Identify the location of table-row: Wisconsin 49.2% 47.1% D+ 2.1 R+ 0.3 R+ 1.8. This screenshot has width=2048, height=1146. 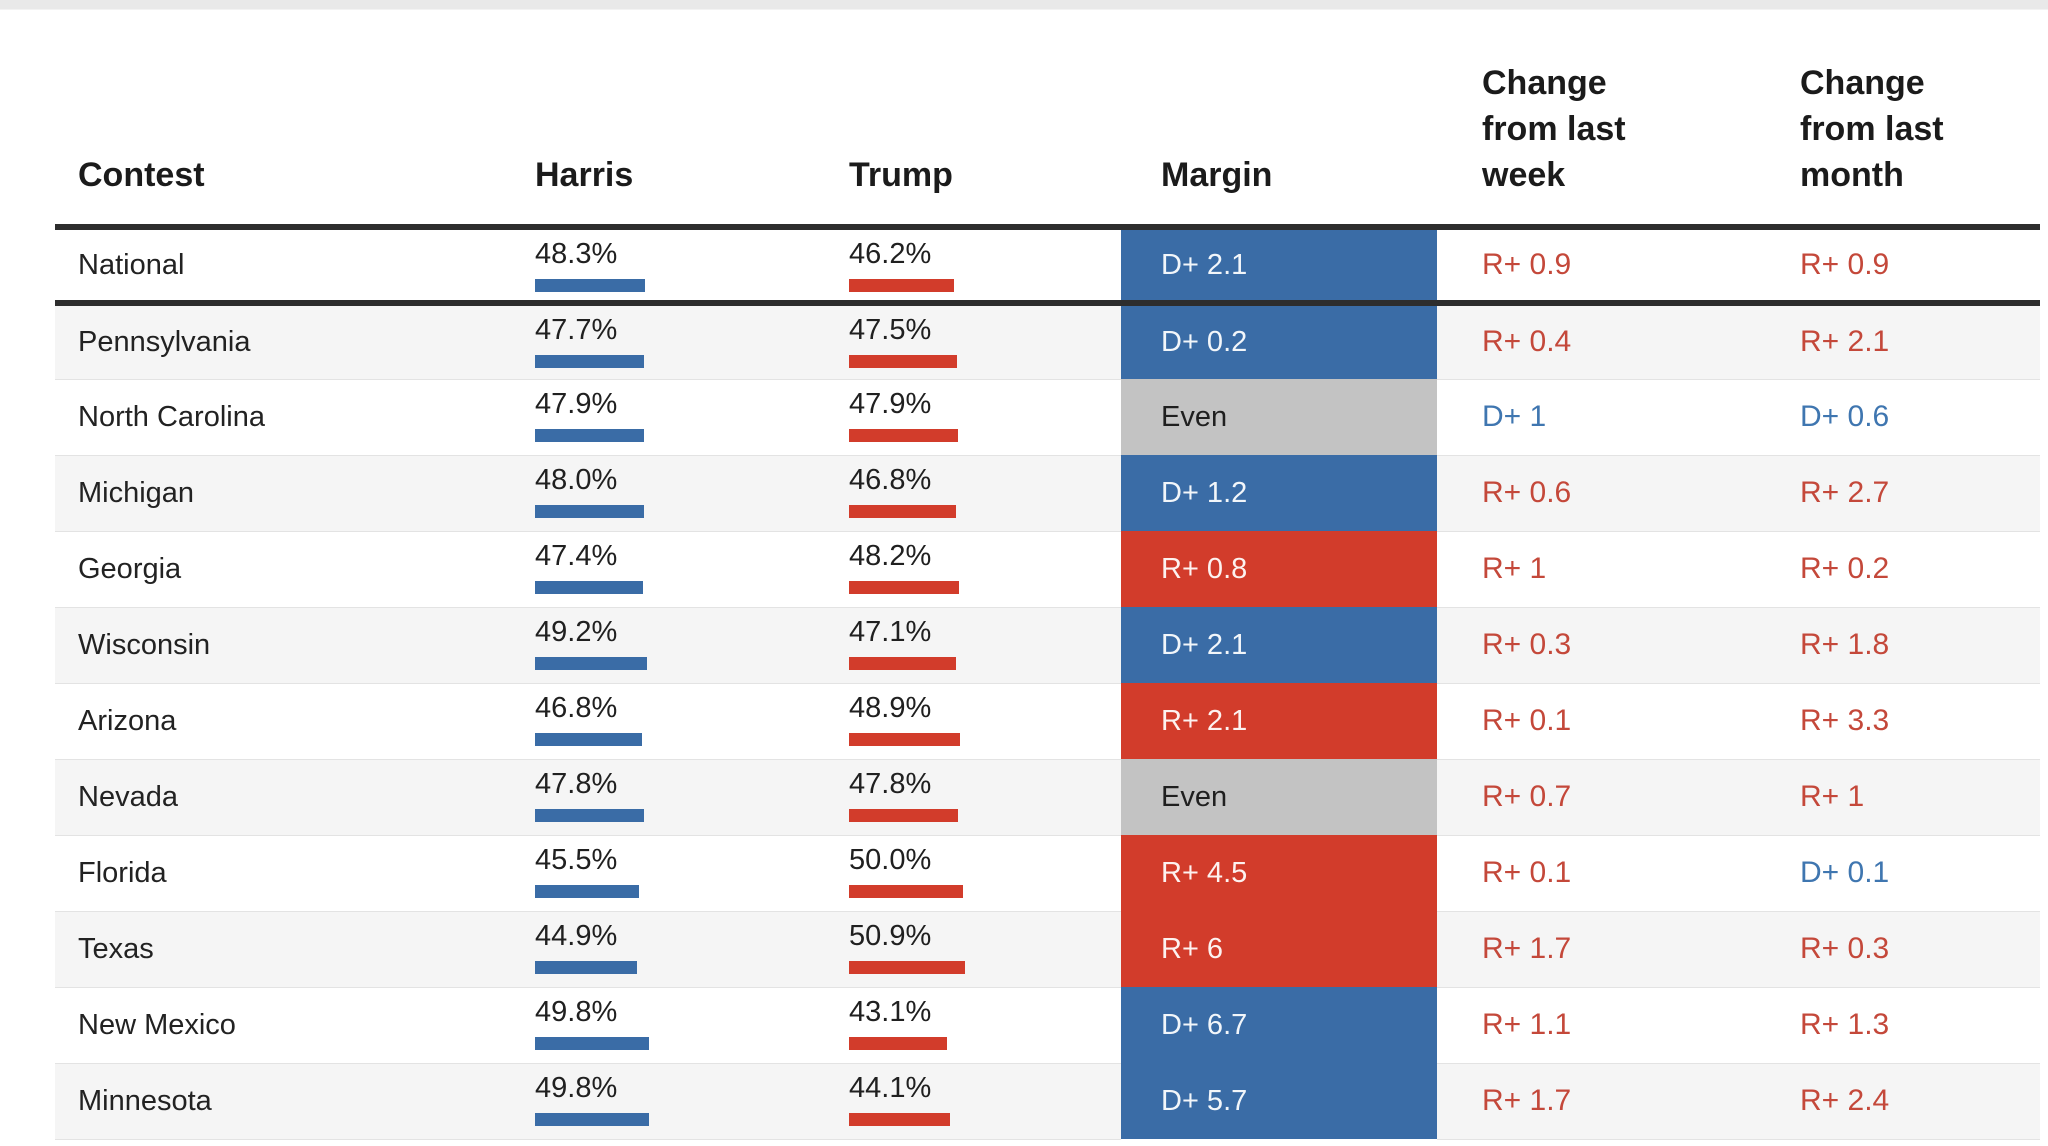
(1047, 644).